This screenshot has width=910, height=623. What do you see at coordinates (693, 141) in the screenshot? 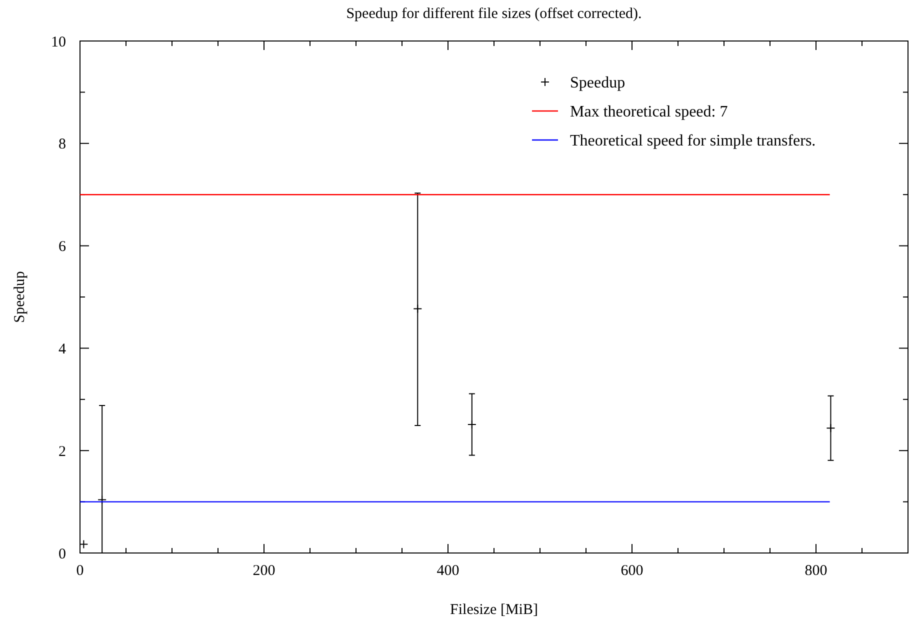
I see `legend-label: Theoretical speed for simple transfers.` at bounding box center [693, 141].